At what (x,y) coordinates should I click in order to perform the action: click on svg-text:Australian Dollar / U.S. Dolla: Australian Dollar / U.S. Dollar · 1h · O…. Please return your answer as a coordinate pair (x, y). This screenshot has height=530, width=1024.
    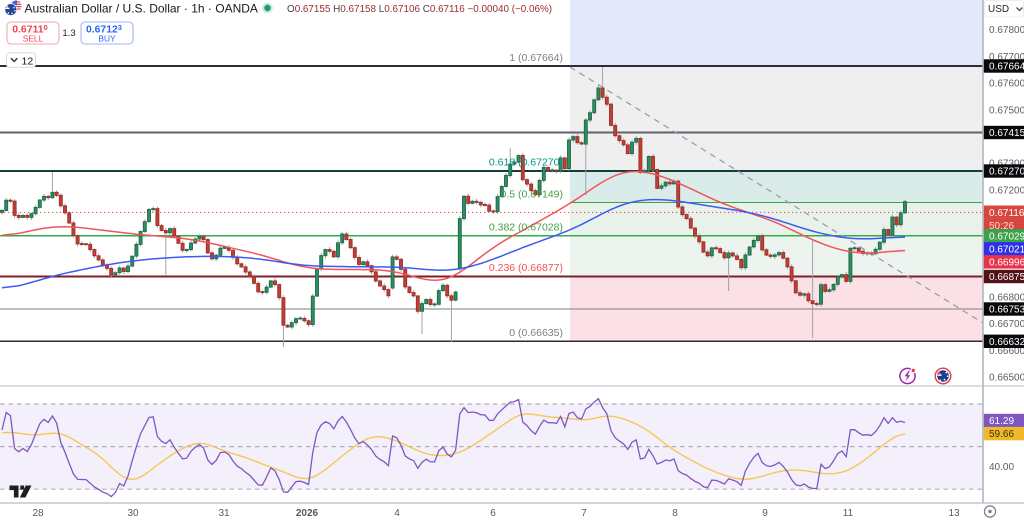
    Looking at the image, I should click on (141, 9).